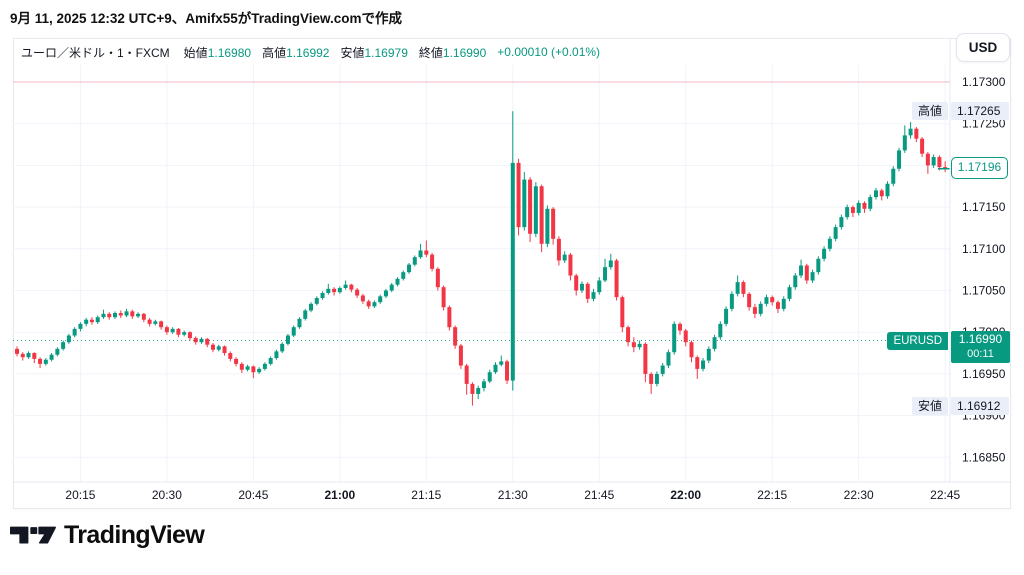 The height and width of the screenshot is (575, 1024). I want to click on price-tick: 1.17300, so click(984, 82).